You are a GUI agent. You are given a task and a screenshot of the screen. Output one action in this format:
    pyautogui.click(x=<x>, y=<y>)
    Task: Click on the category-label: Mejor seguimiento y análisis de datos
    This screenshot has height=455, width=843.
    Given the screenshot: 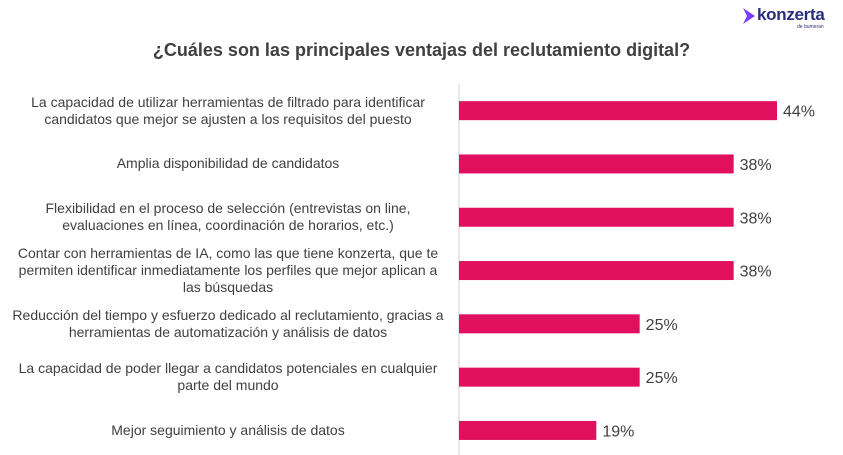 What is the action you would take?
    pyautogui.click(x=228, y=429)
    